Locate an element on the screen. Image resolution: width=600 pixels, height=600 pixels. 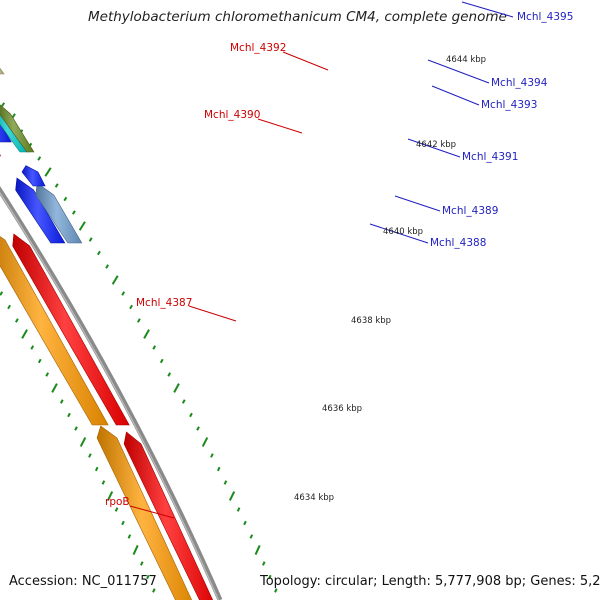
gene-label-reverse: Mchl_4390 is located at coordinates (232, 115).